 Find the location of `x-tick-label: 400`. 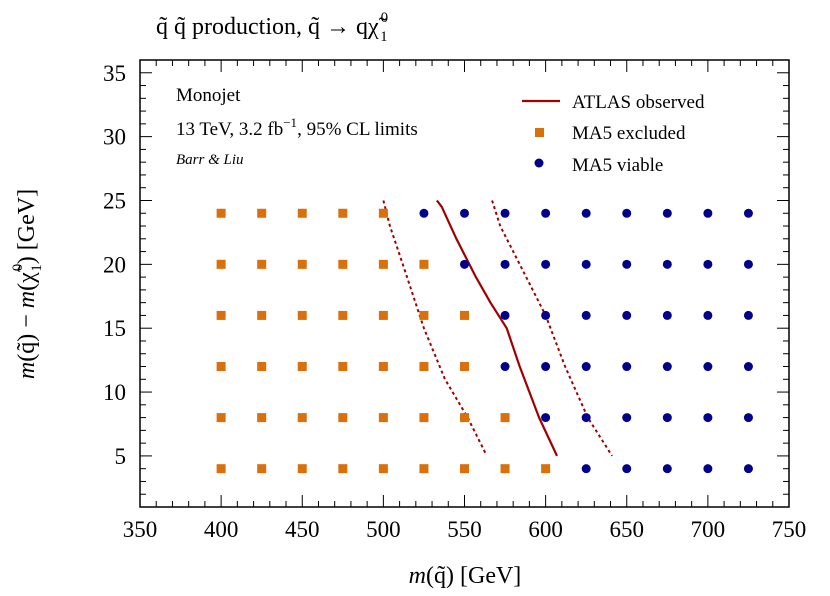

x-tick-label: 400 is located at coordinates (221, 529).